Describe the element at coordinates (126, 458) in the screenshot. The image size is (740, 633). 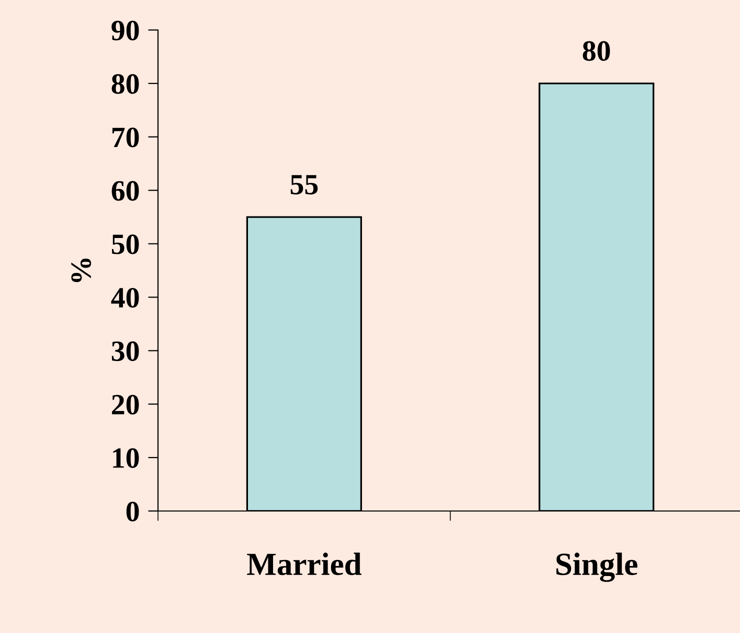
I see `y-tick-label: 10` at that location.